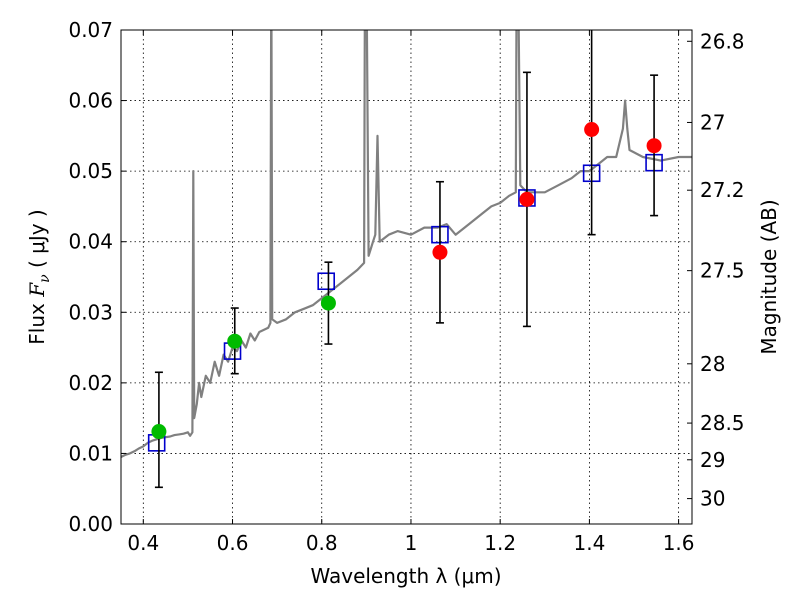 Image resolution: width=800 pixels, height=600 pixels. I want to click on right-tick-label: 26.8, so click(722, 41).